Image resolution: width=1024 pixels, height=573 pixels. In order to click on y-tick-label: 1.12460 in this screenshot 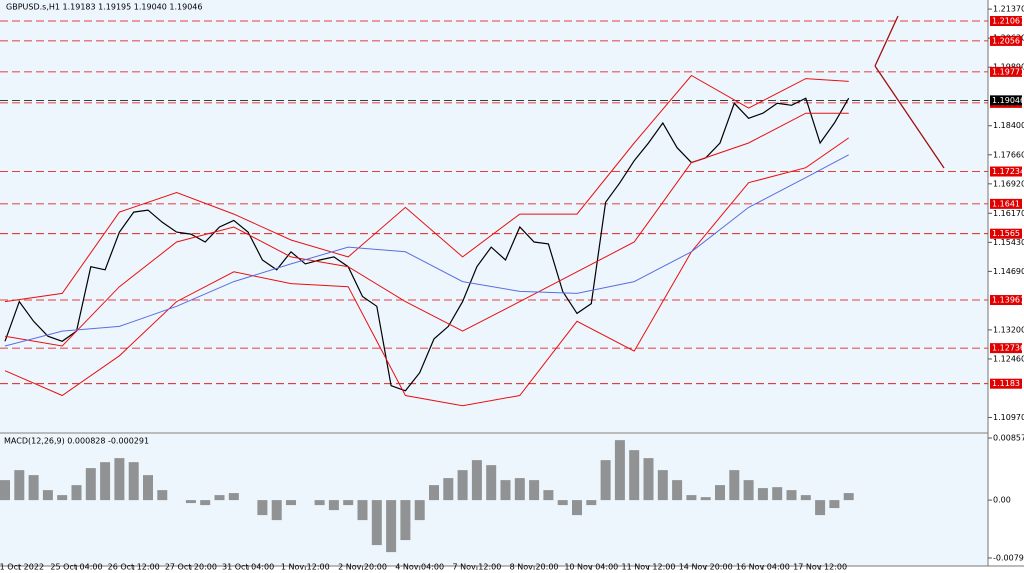, I will do `click(1008, 358)`.